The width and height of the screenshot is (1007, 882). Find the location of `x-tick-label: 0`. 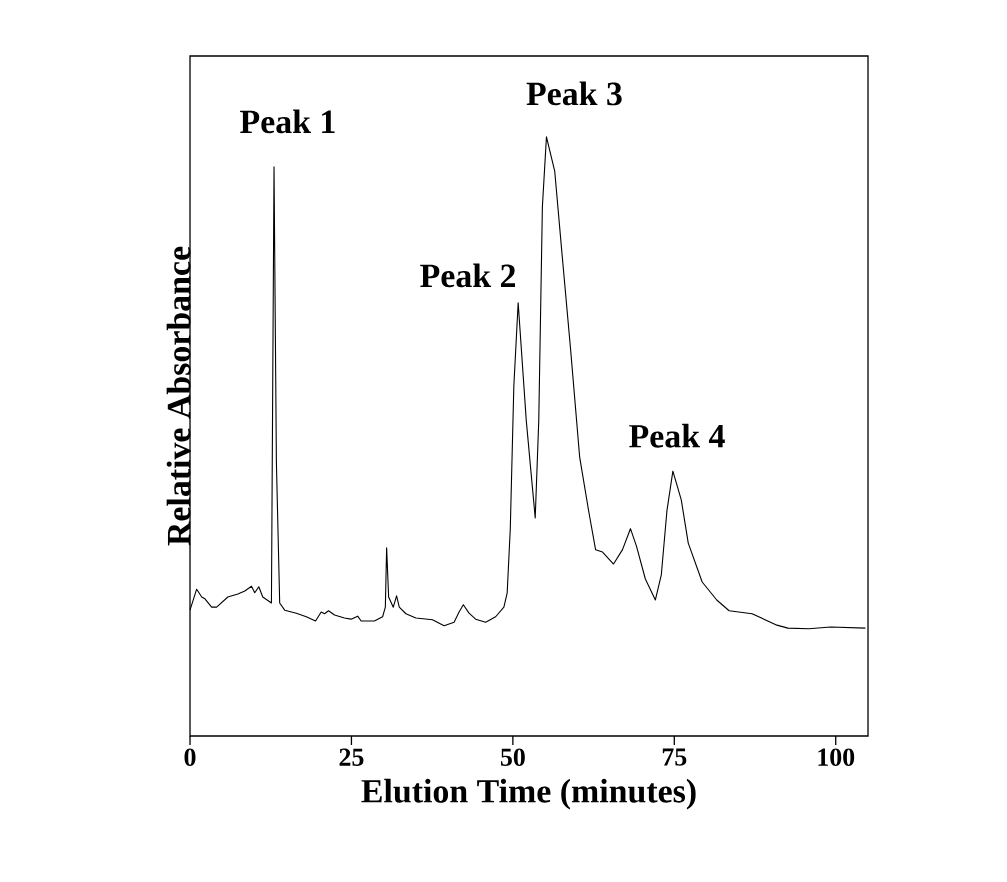

x-tick-label: 0 is located at coordinates (190, 757).